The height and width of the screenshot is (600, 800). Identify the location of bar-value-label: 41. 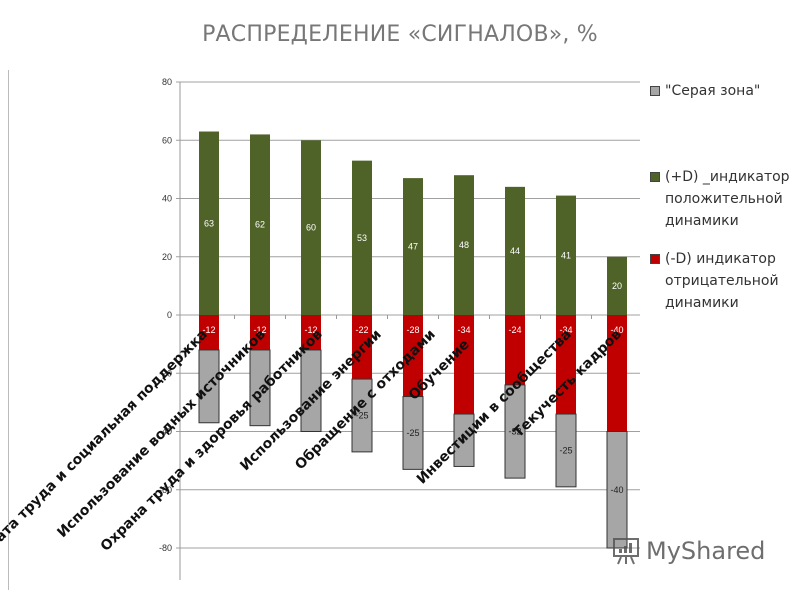
(566, 255).